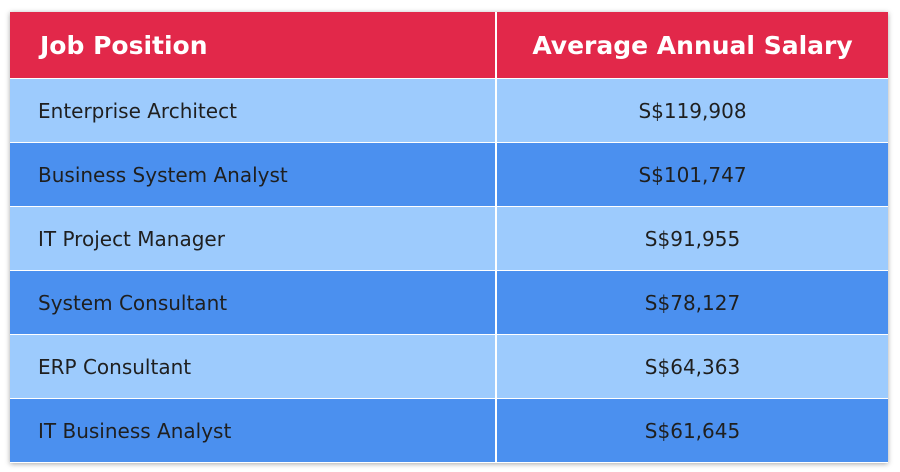 The width and height of the screenshot is (900, 472). What do you see at coordinates (253, 366) in the screenshot?
I see `job-position: ERP Consultant` at bounding box center [253, 366].